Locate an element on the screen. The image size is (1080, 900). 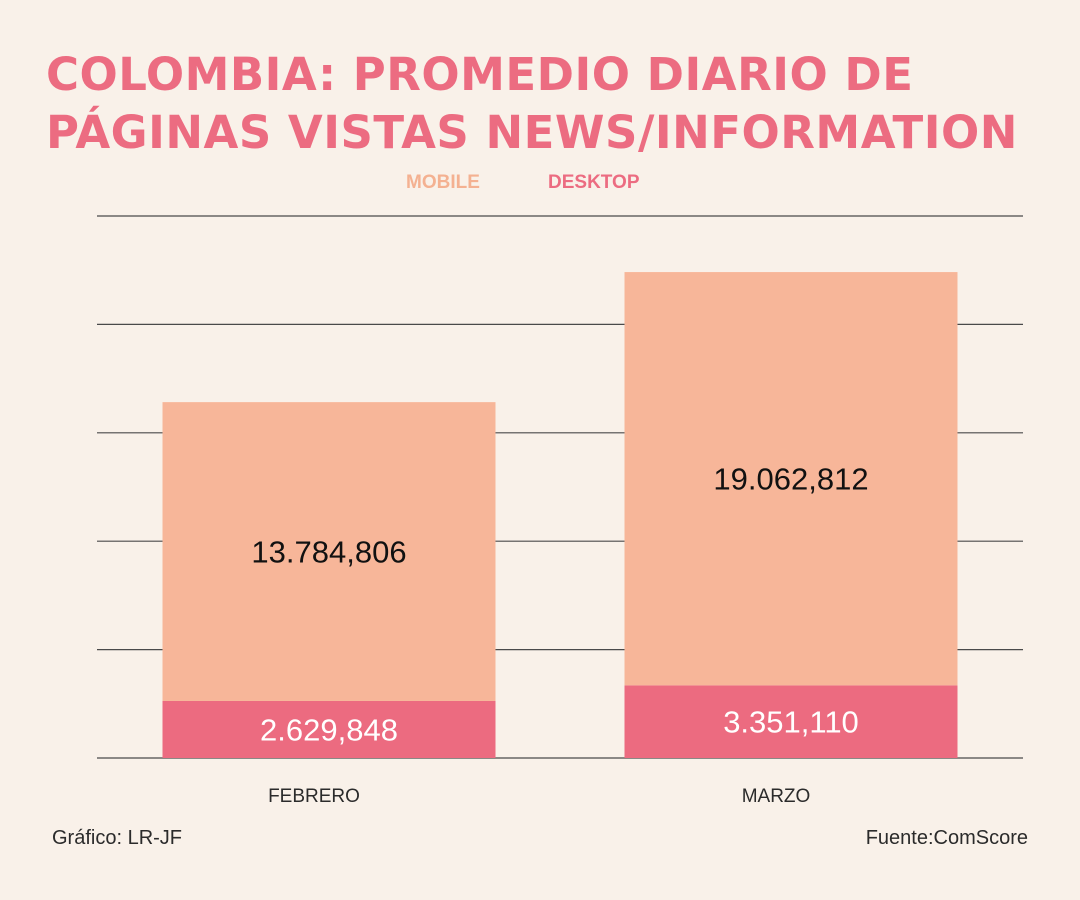
x-tick-label-febrero: FEBRERO is located at coordinates (314, 796).